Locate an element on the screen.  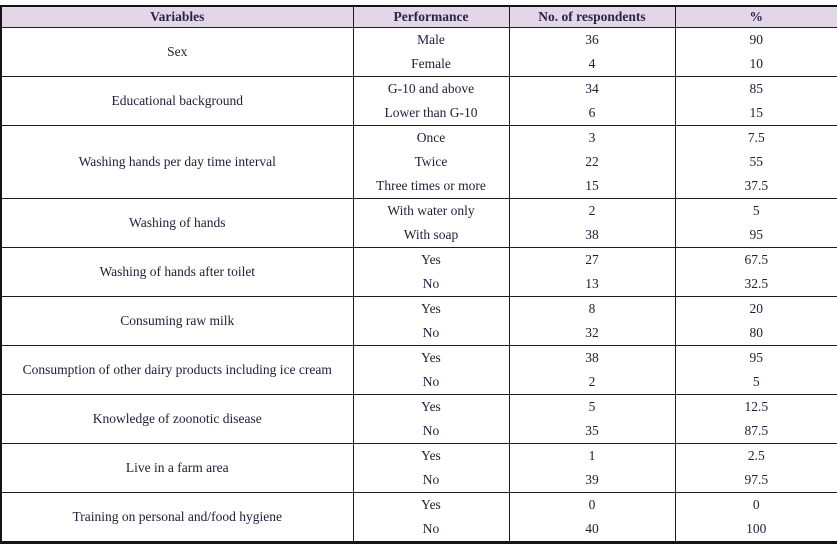
percent-value: 15 is located at coordinates (756, 112).